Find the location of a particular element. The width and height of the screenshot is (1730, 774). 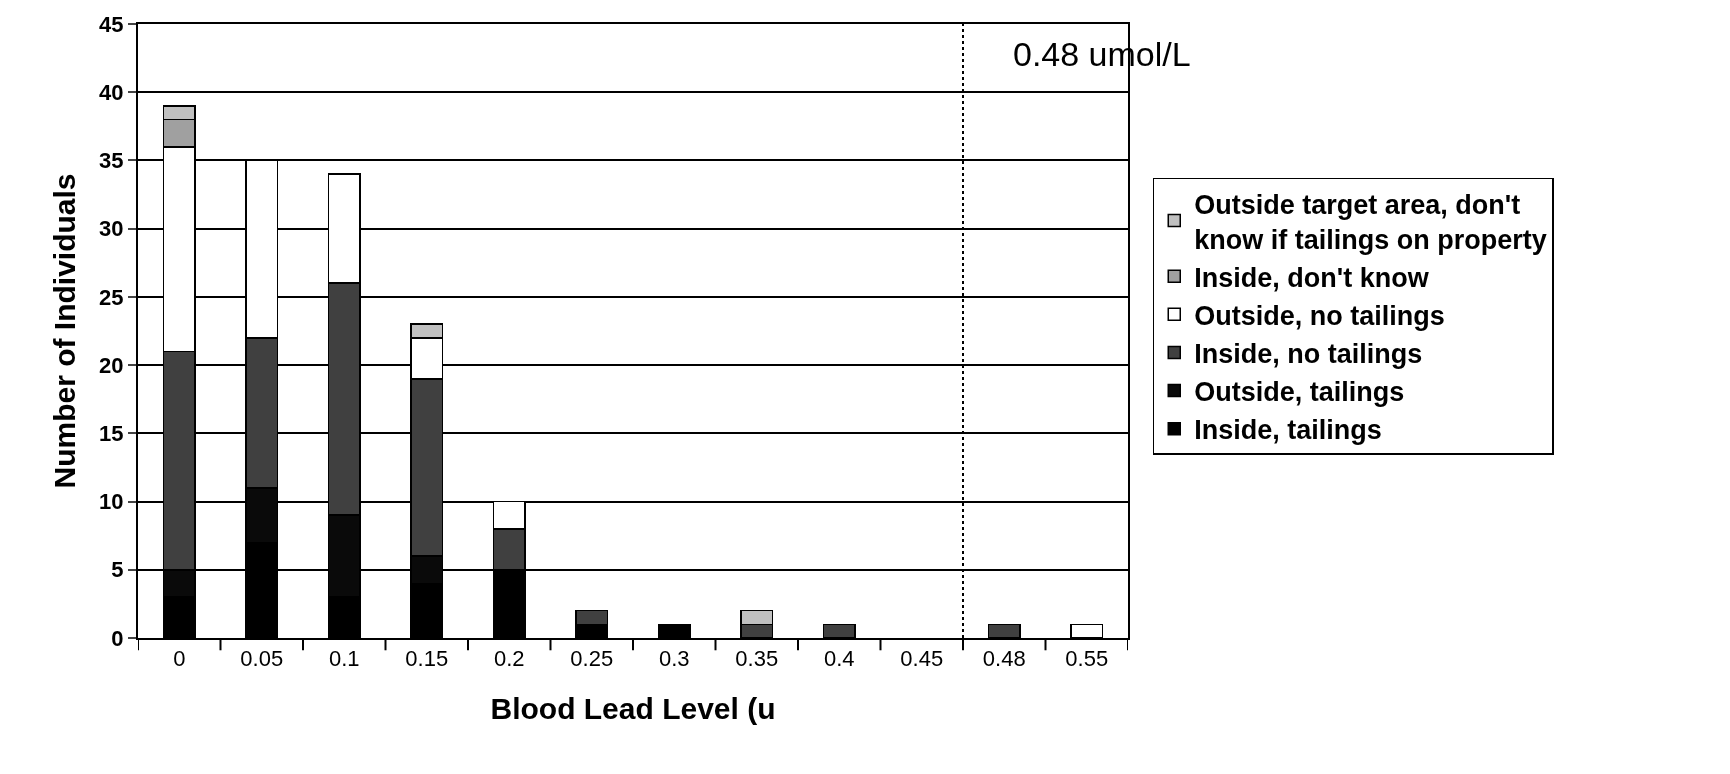

y-tick-label: 0 is located at coordinates (117, 638).